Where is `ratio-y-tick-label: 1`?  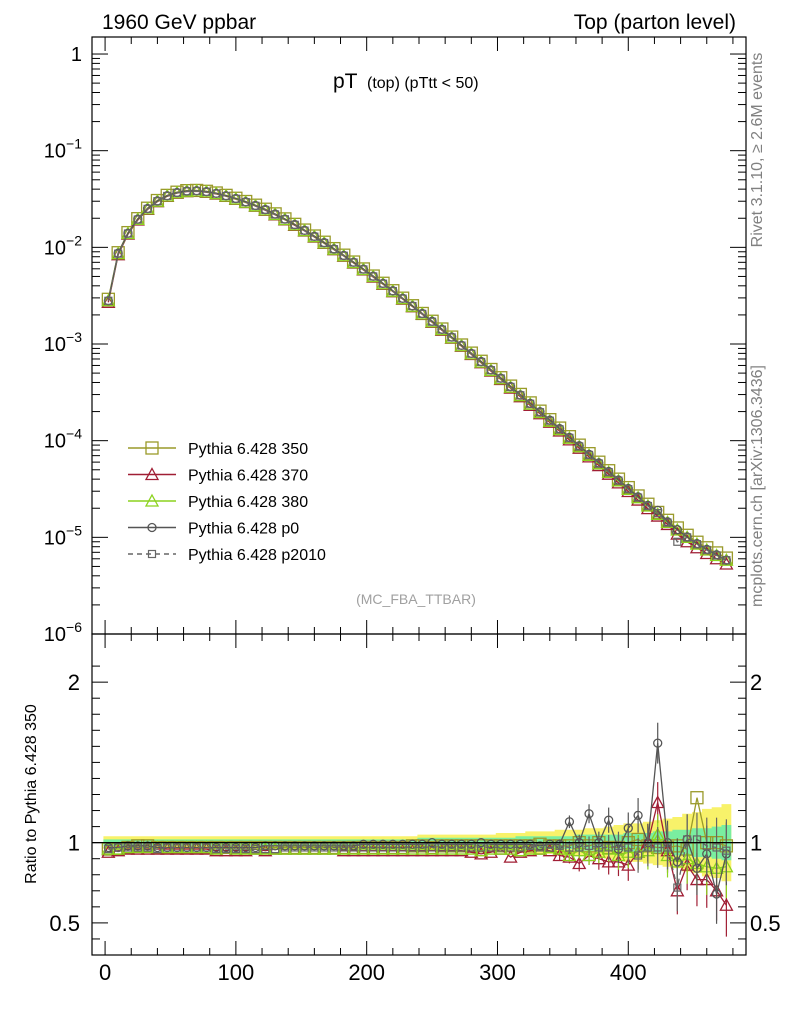 ratio-y-tick-label: 1 is located at coordinates (74, 843).